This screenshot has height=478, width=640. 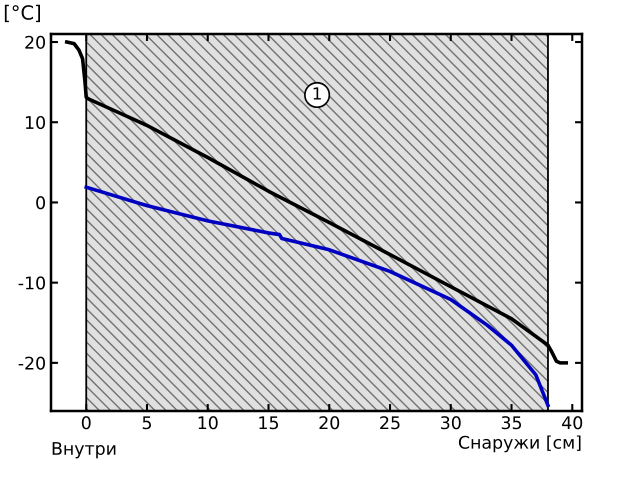 What do you see at coordinates (84, 450) in the screenshot?
I see `text: Внутри` at bounding box center [84, 450].